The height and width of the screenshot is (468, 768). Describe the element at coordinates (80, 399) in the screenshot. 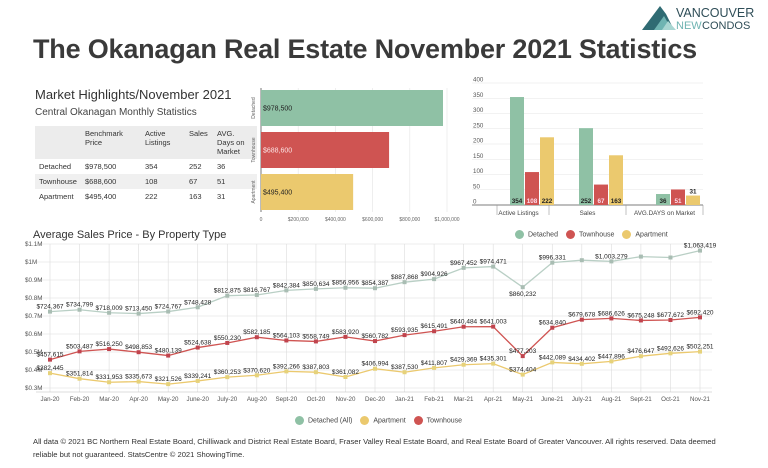

I see `x-tick-label: Feb-20` at that location.